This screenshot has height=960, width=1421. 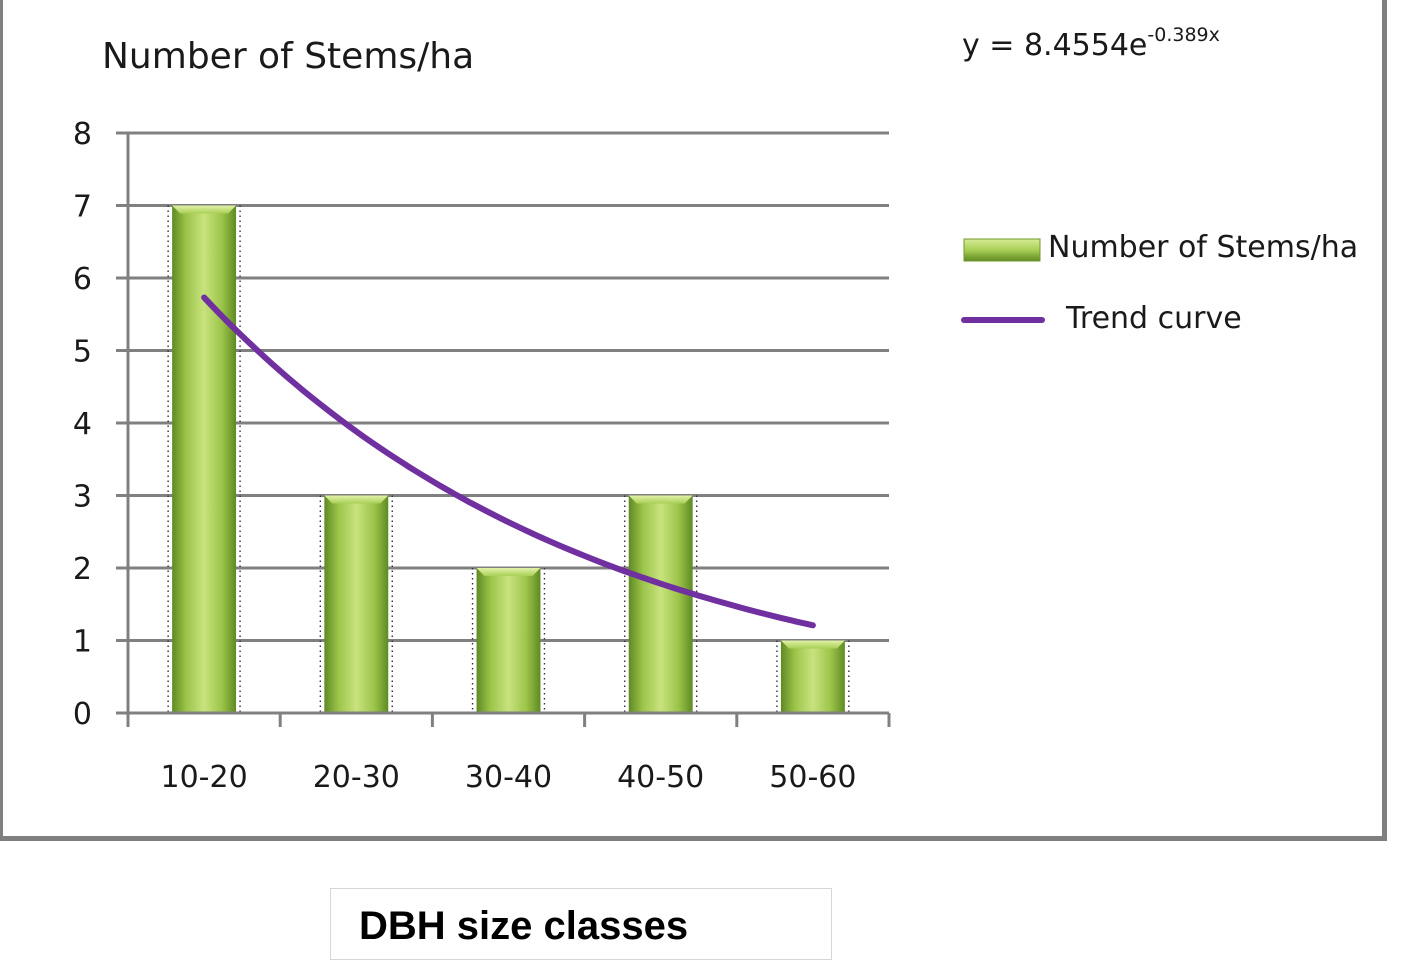 I want to click on x-tick-label: 20-30, so click(x=356, y=777).